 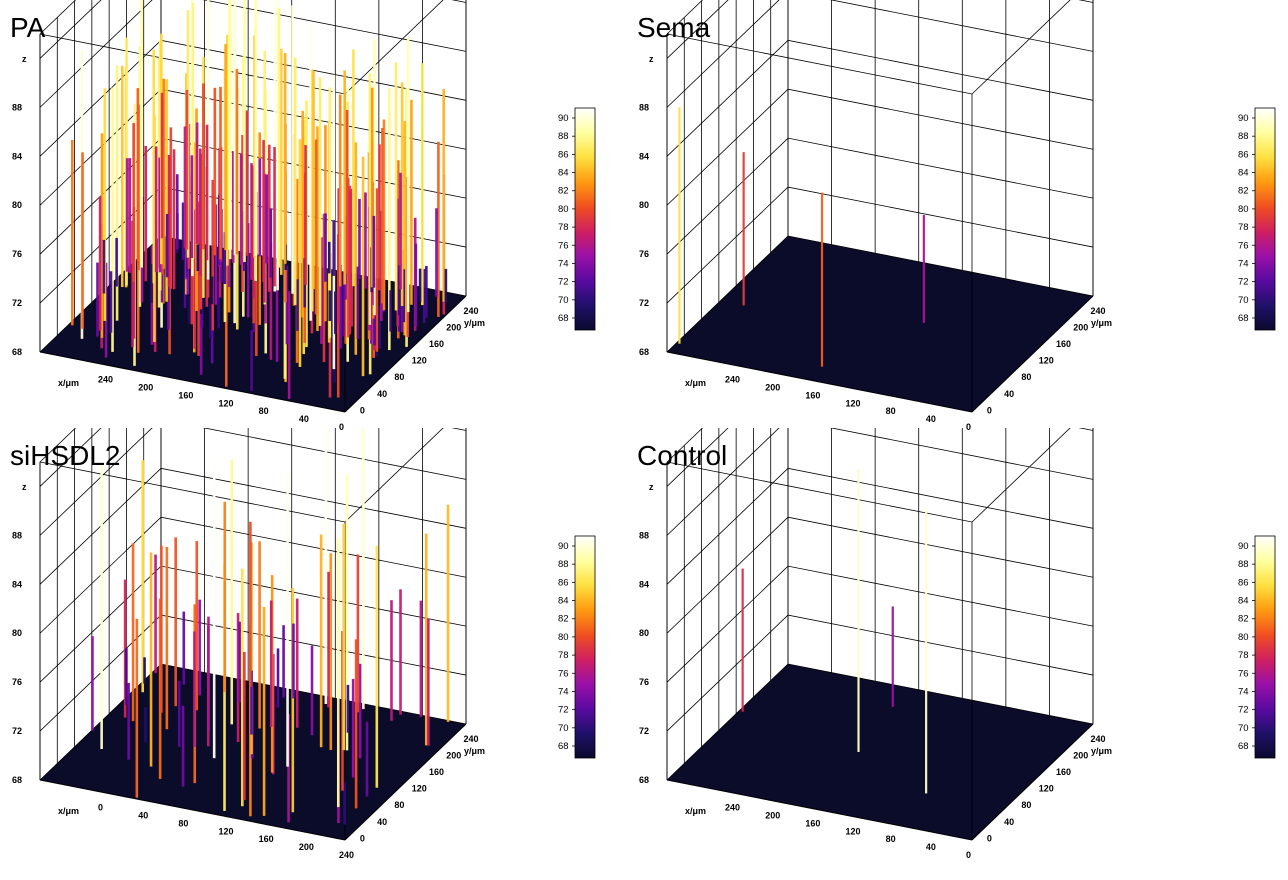 I want to click on colorbar-tick-label: 70, so click(x=1243, y=728).